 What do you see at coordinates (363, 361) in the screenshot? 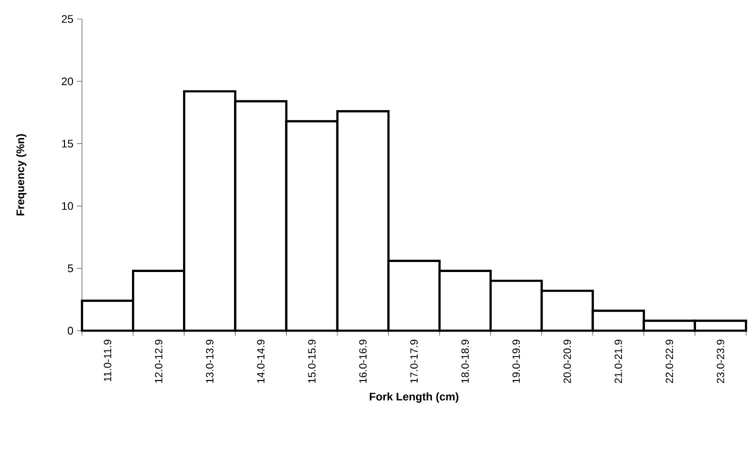
I see `x-tick-label: 16.0-16.9` at bounding box center [363, 361].